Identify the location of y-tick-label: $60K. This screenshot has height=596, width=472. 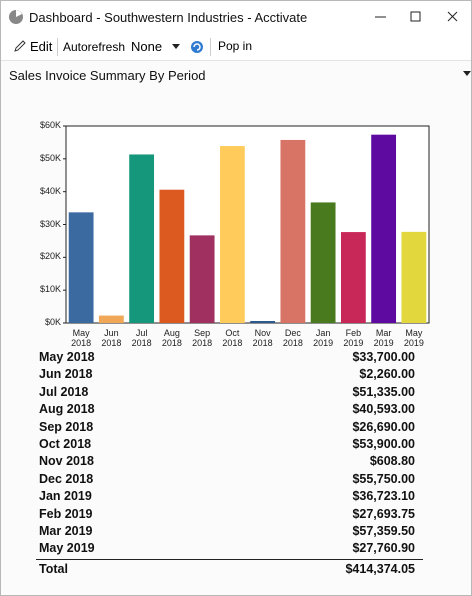
(50, 125).